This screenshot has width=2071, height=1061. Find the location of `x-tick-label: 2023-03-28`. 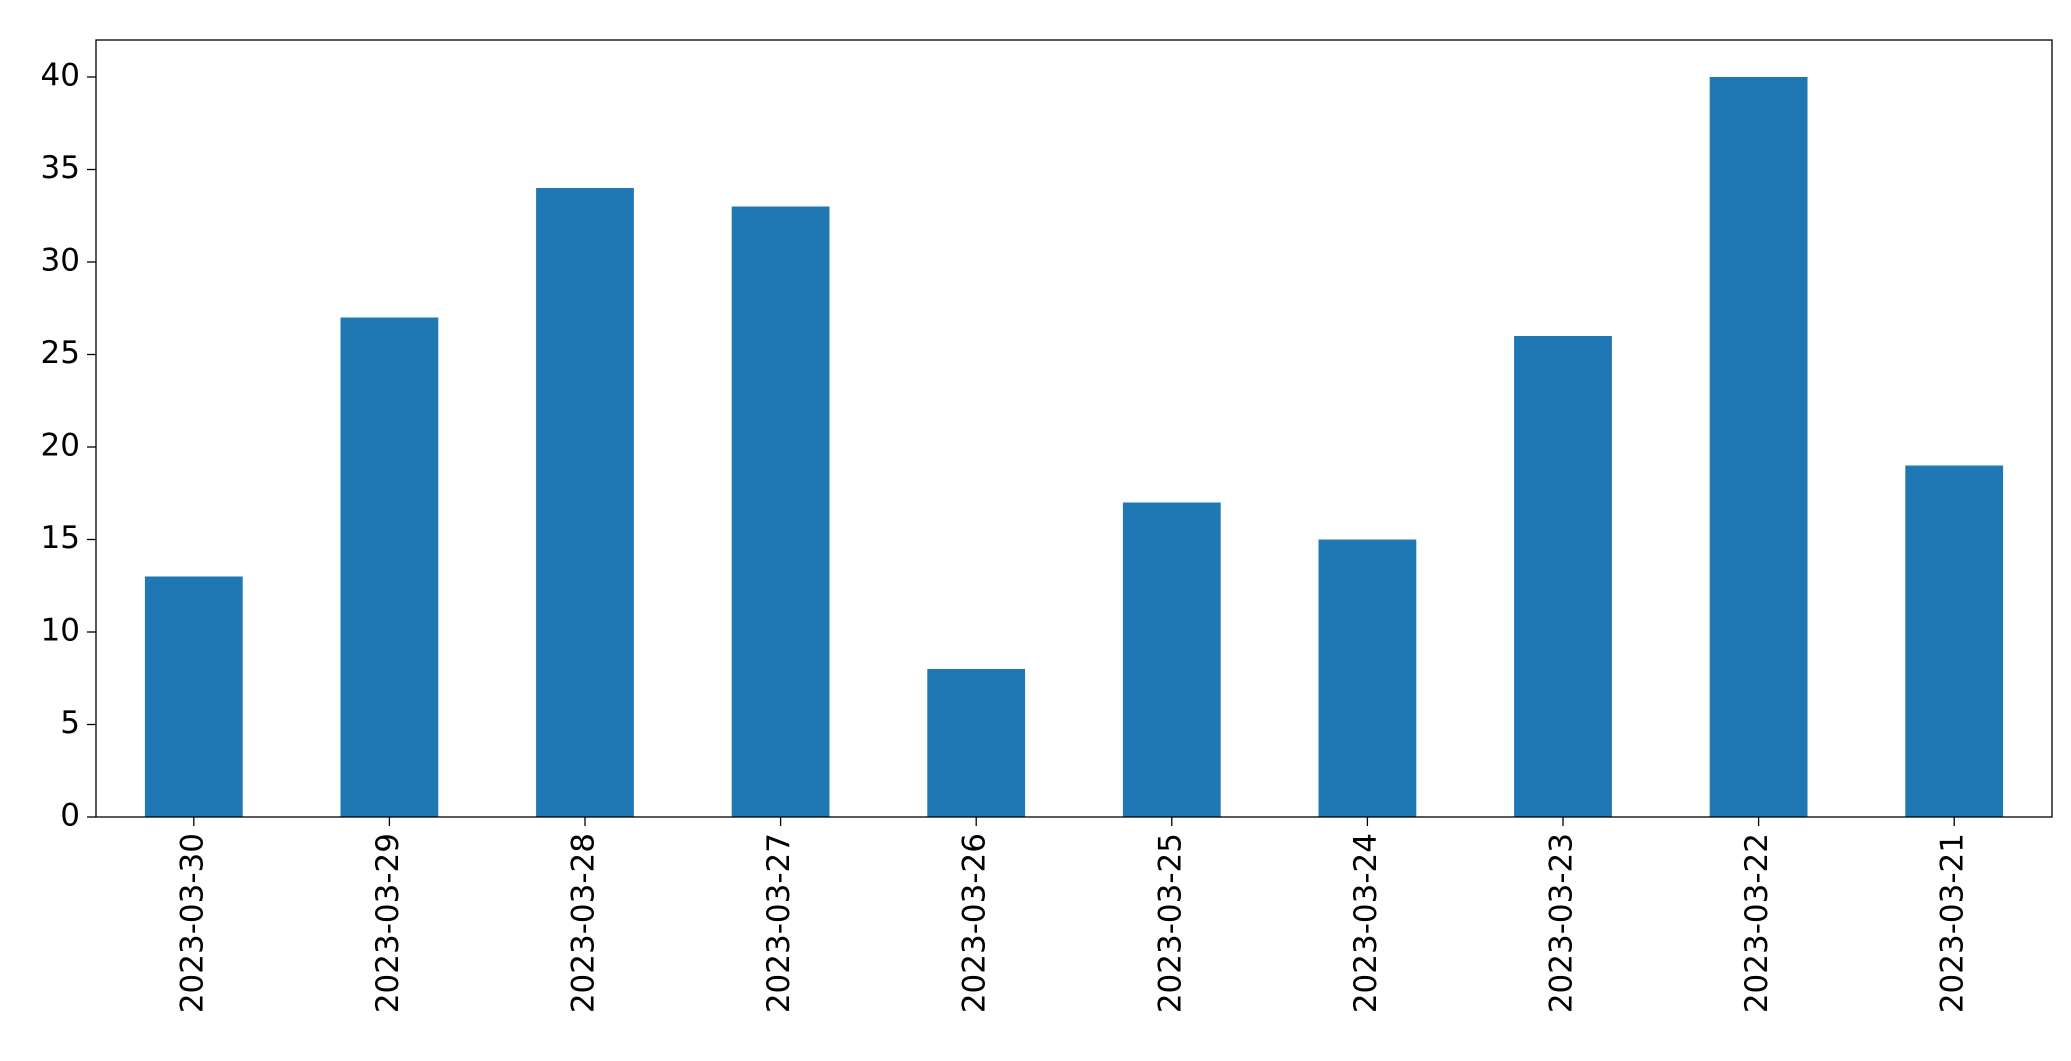

x-tick-label: 2023-03-28 is located at coordinates (584, 923).